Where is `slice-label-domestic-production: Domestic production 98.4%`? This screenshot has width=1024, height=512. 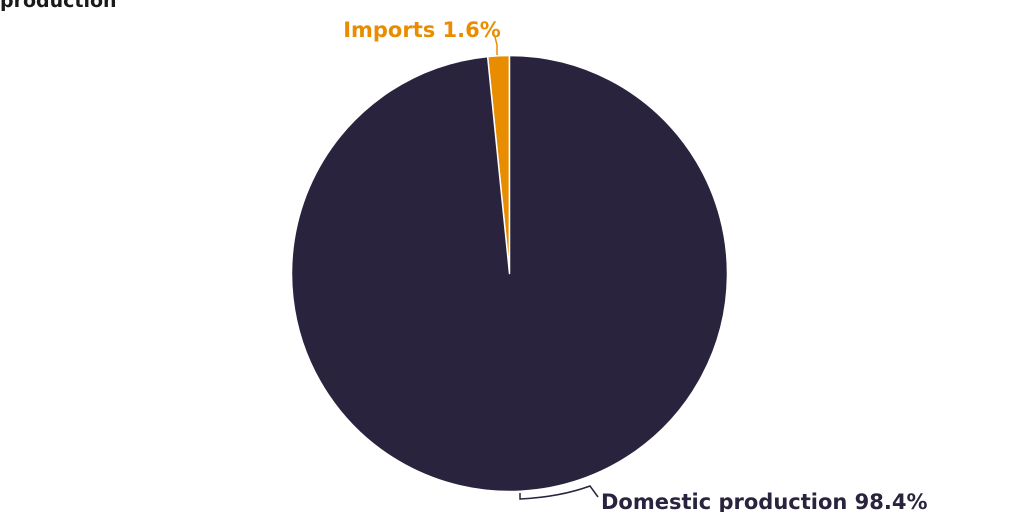 slice-label-domestic-production: Domestic production 98.4% is located at coordinates (764, 501).